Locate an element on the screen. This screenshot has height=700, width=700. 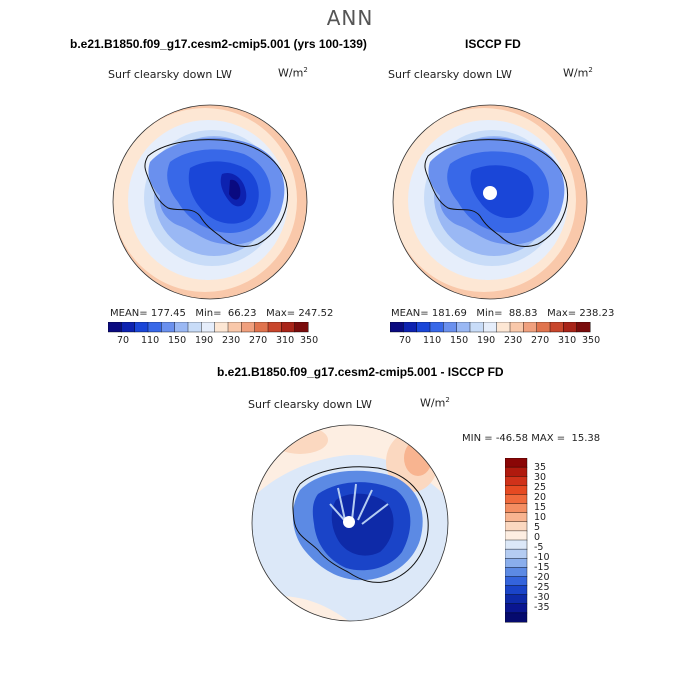
colorbar-obs-label: 310 is located at coordinates (567, 340).